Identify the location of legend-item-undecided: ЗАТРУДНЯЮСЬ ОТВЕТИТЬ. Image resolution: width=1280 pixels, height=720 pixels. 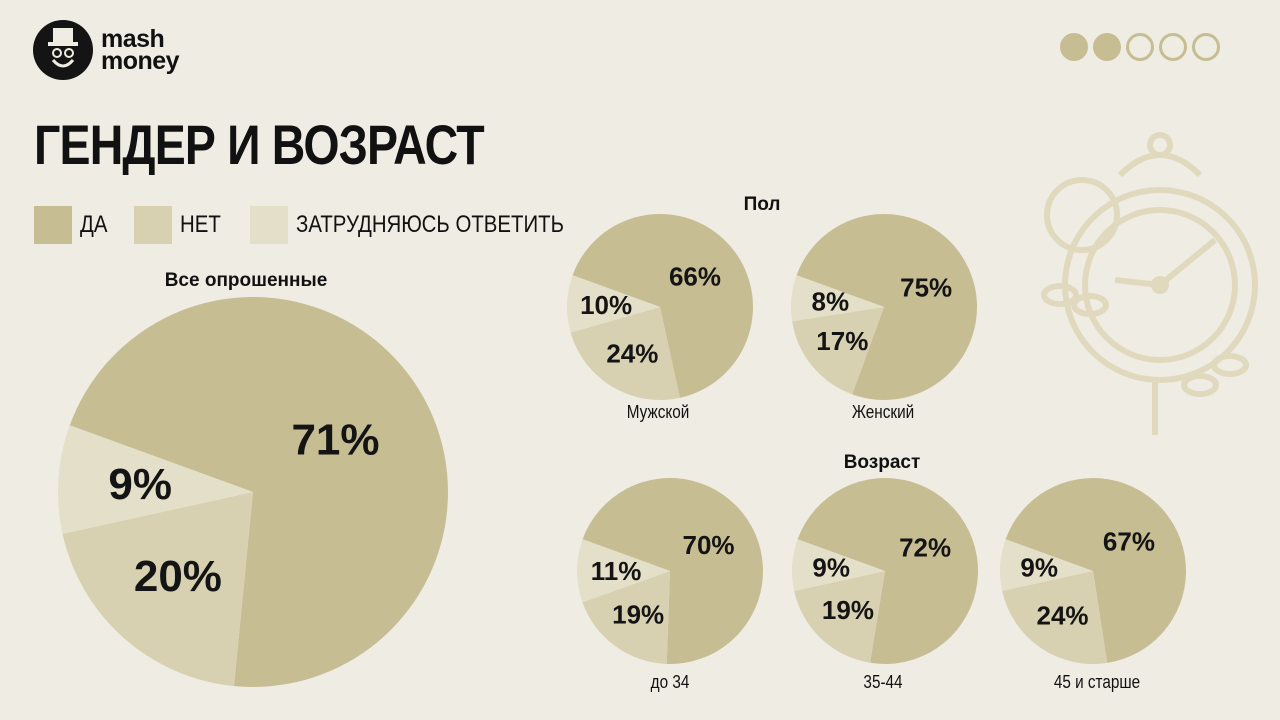
(430, 225).